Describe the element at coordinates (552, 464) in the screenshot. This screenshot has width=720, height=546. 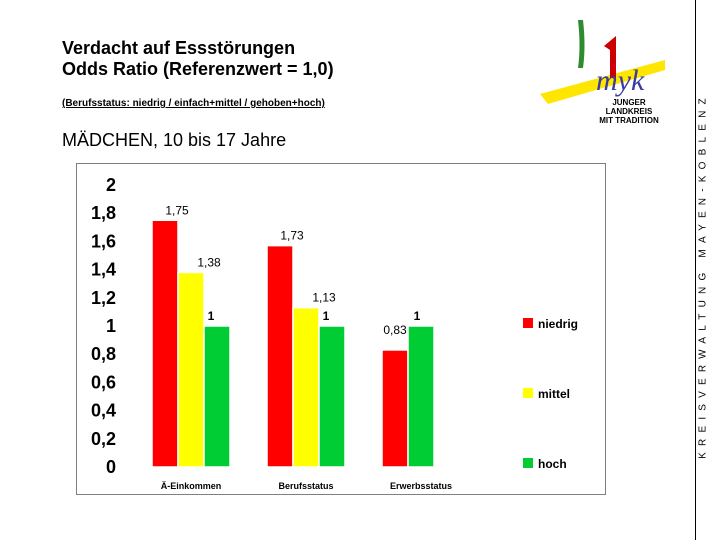
I see `legend-label-hoch: hoch` at that location.